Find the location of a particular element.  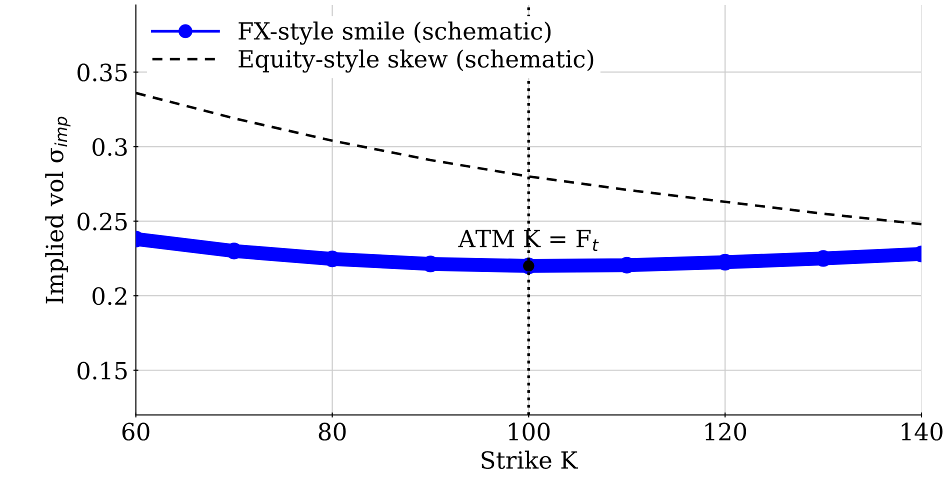

y-tick-label: 0.35 is located at coordinates (102, 73).